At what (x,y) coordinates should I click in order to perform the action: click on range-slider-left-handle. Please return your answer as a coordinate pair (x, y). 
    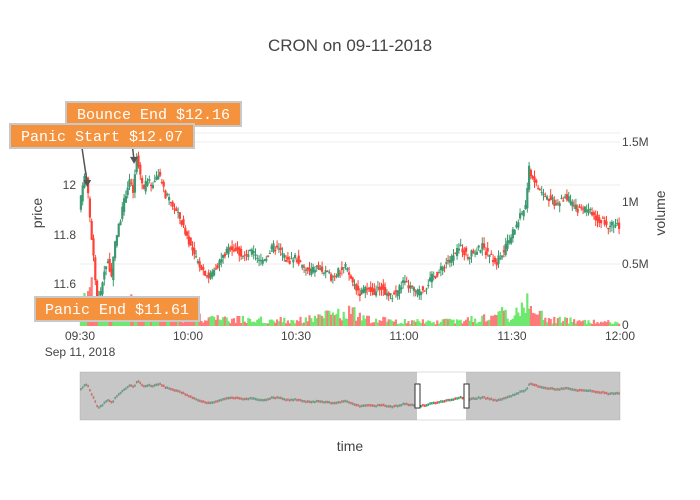
    Looking at the image, I should click on (417, 396).